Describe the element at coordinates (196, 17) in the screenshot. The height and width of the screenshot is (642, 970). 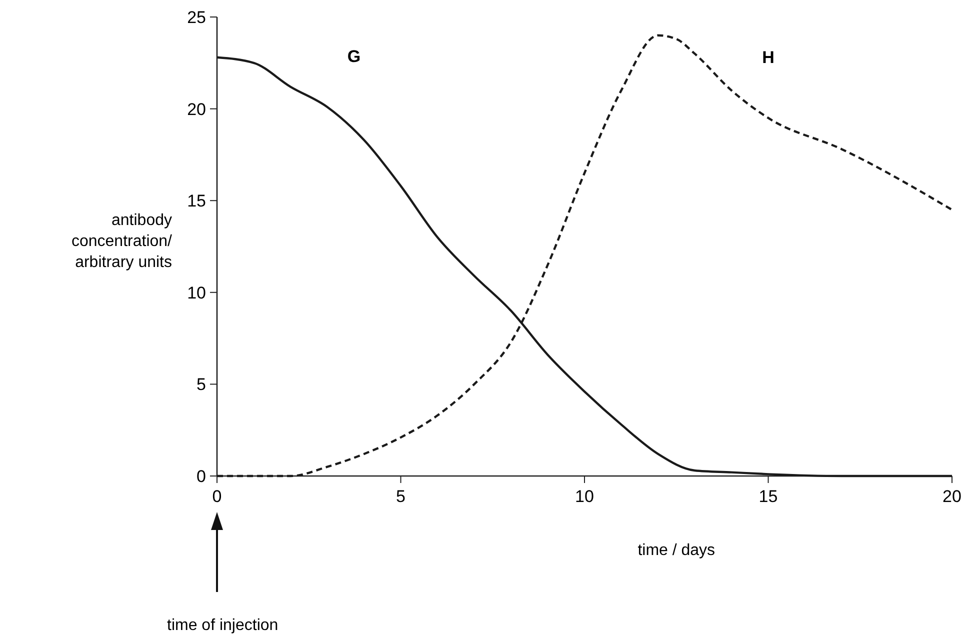
I see `y-tick-label: 25` at that location.